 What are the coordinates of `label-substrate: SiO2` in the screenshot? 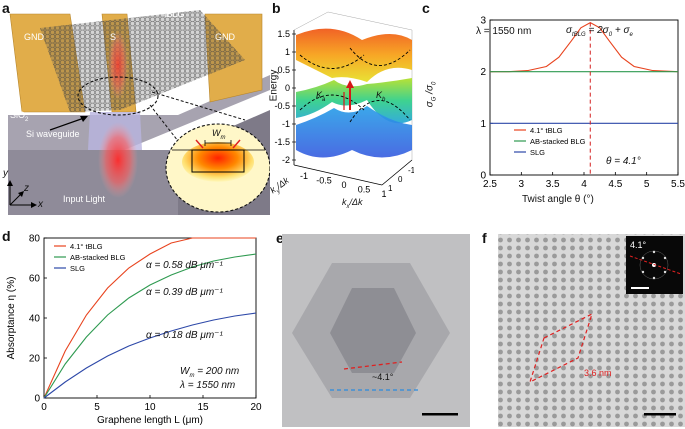 It's located at (19, 116).